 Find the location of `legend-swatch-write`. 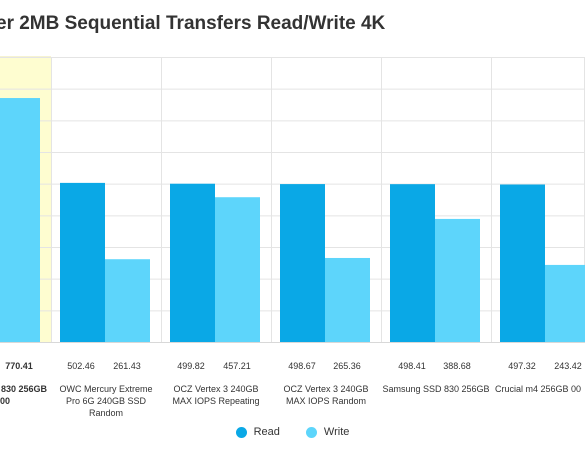

legend-swatch-write is located at coordinates (311, 432).